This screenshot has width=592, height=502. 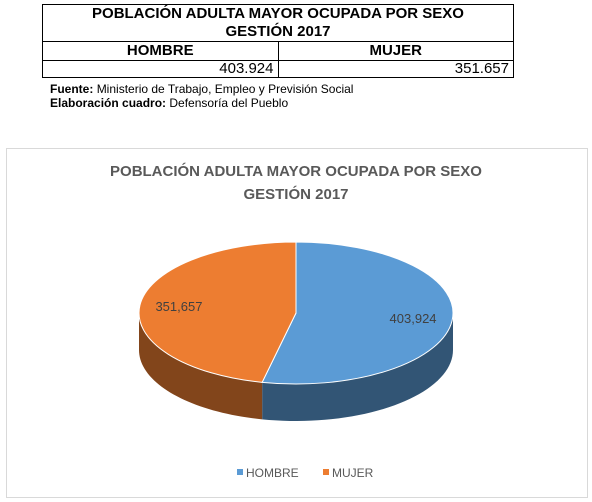 I want to click on chart-title: GESTIÓN 2017, so click(x=295, y=194).